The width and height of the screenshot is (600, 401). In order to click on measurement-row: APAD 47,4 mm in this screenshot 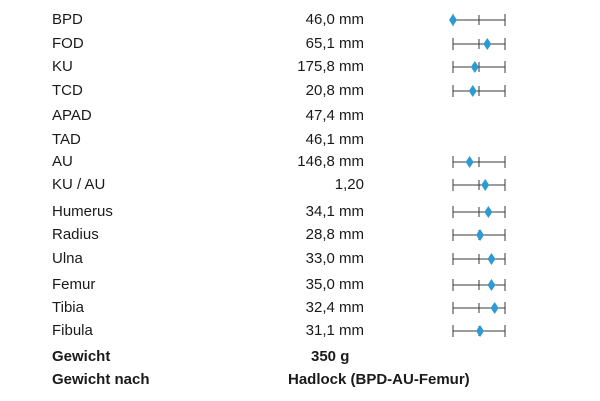, I will do `click(300, 116)`.